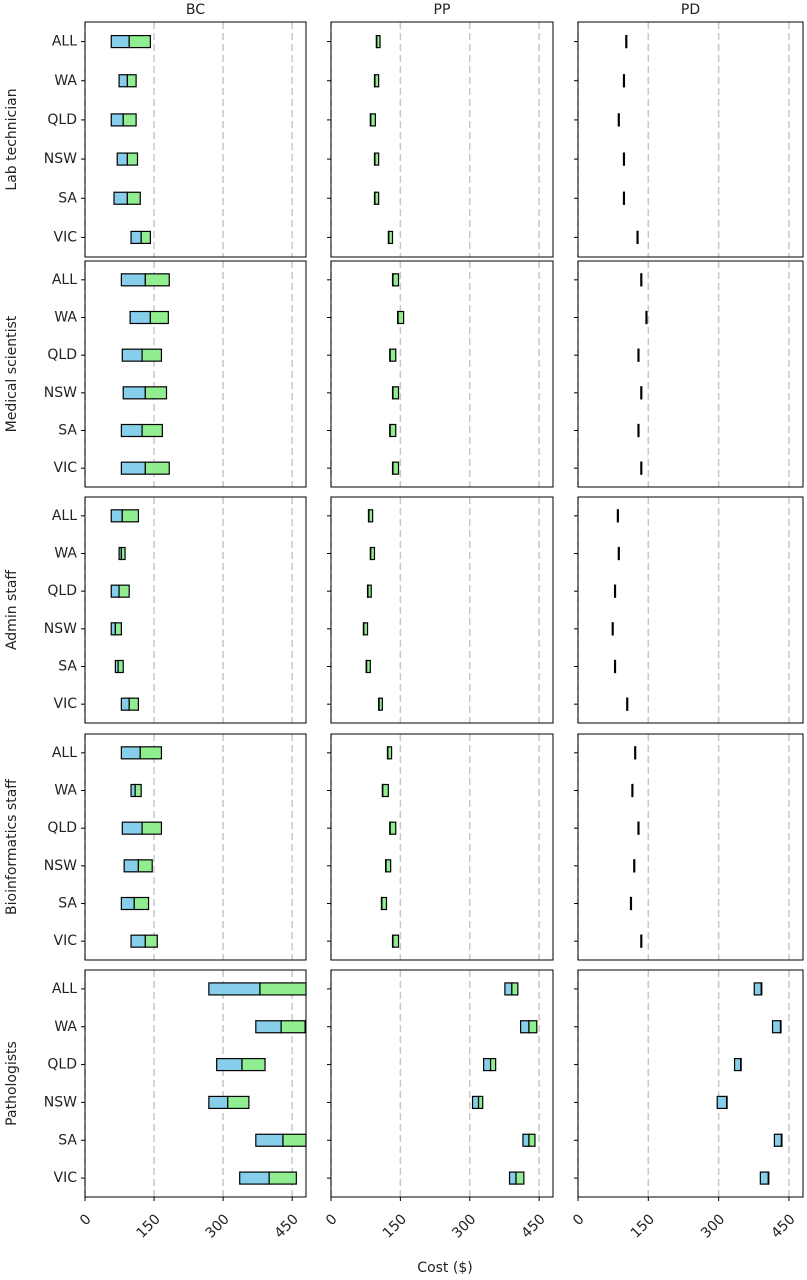 The height and width of the screenshot is (1280, 807). What do you see at coordinates (65, 1027) in the screenshot?
I see `y-tick-label: WA` at bounding box center [65, 1027].